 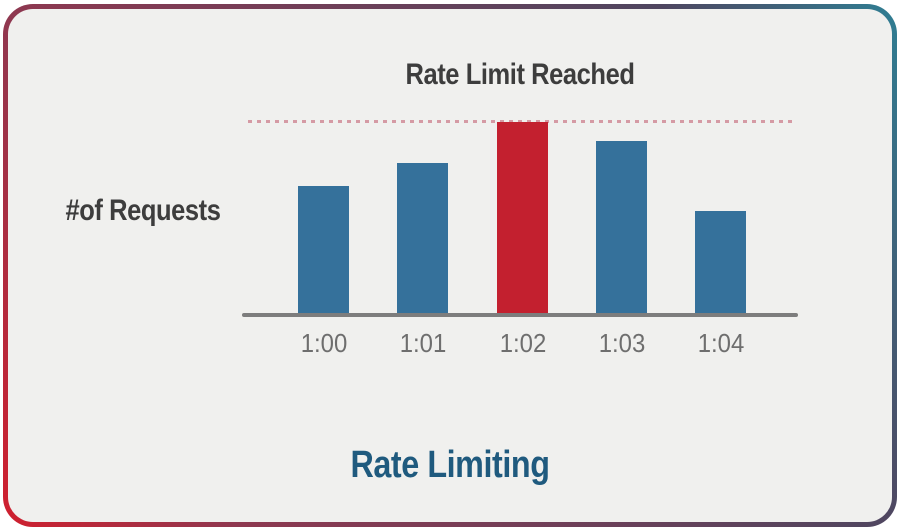 What do you see at coordinates (323, 250) in the screenshot?
I see `bar-1:00` at bounding box center [323, 250].